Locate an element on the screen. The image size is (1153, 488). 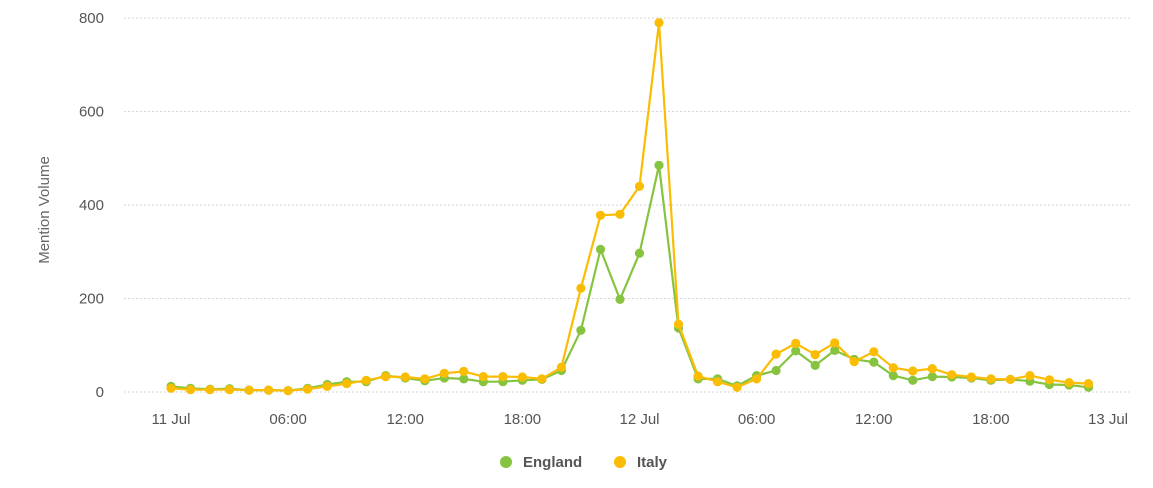
y-axis-title: Mention Volume is located at coordinates (44, 210).